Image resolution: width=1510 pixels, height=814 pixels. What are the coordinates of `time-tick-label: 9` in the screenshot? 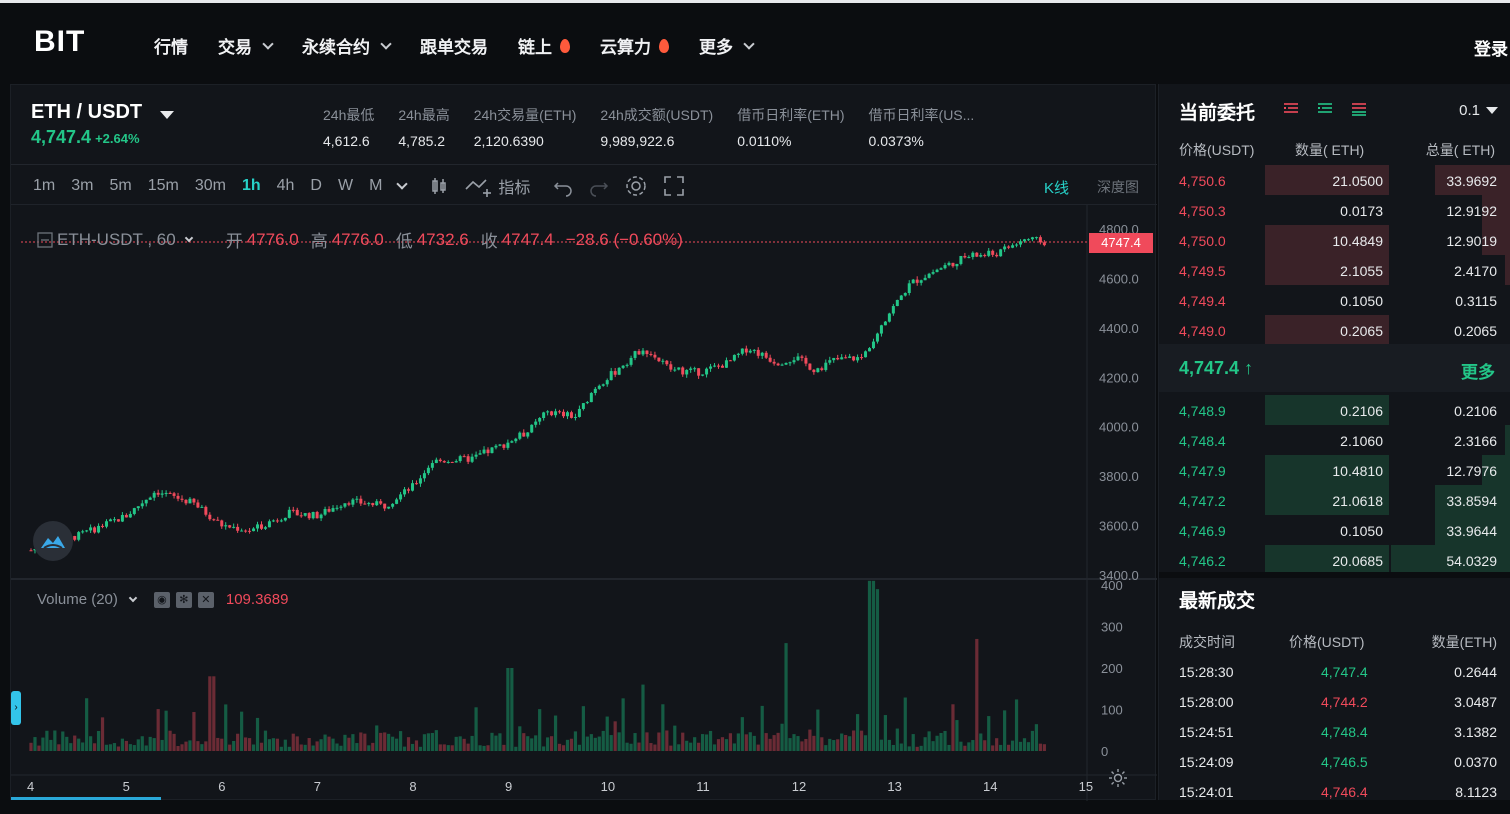 It's located at (508, 786).